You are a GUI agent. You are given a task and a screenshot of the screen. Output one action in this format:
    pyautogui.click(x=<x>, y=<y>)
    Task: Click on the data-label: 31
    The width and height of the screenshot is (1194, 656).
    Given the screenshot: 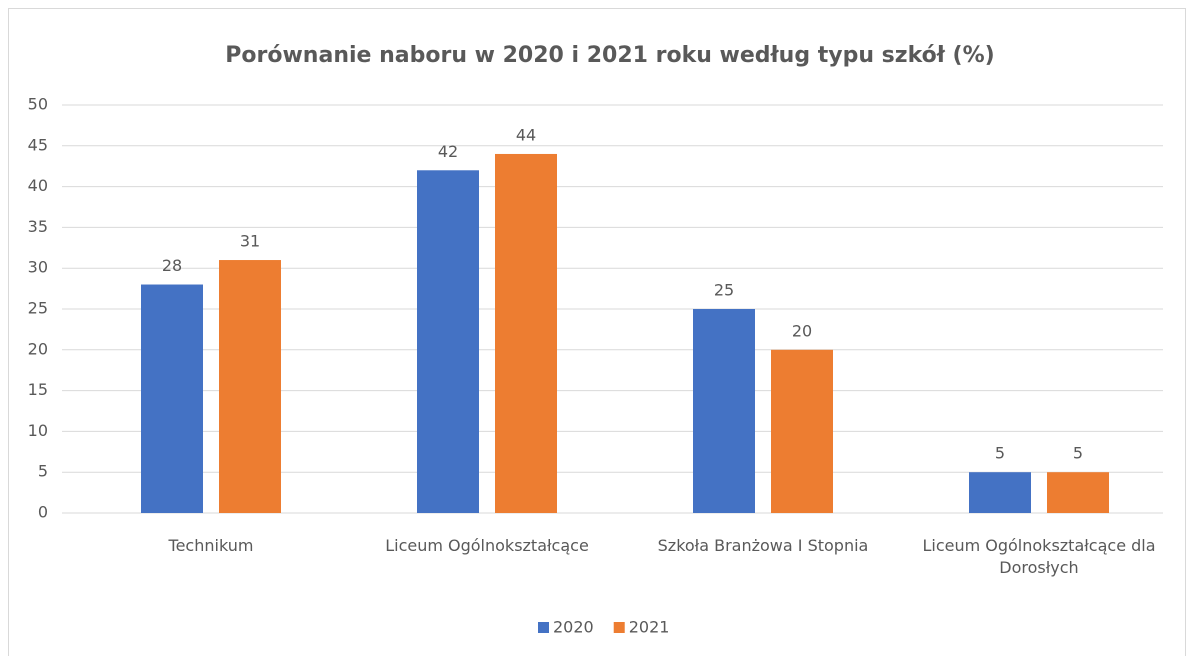 What is the action you would take?
    pyautogui.click(x=250, y=241)
    